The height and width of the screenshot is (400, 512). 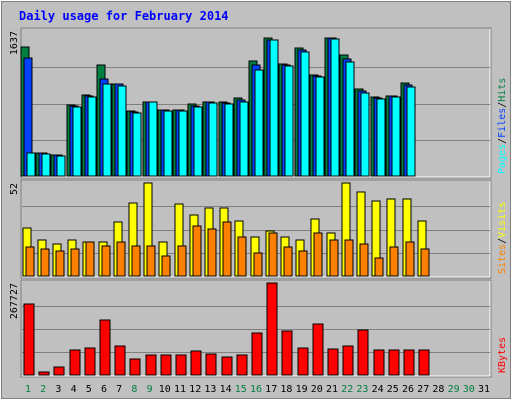 I want to click on panel-kbytes-legend: KBytes, so click(x=502, y=355).